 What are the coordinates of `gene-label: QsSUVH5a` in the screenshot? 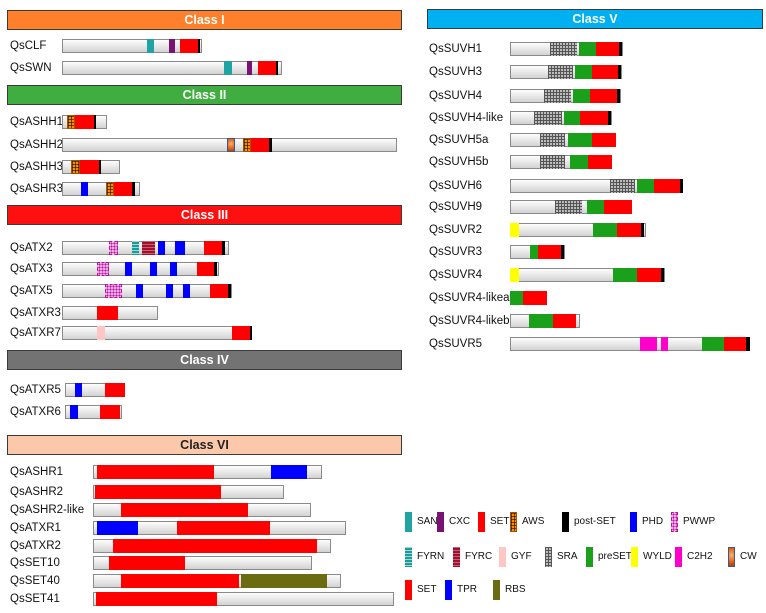 It's located at (459, 140).